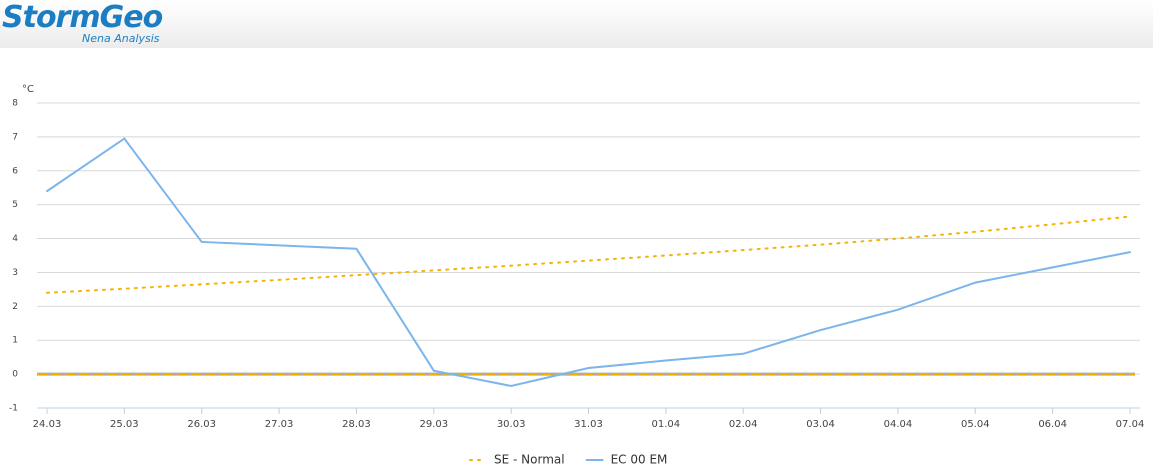 This screenshot has height=476, width=1153. What do you see at coordinates (588, 424) in the screenshot?
I see `x-tick-label: 31.03` at bounding box center [588, 424].